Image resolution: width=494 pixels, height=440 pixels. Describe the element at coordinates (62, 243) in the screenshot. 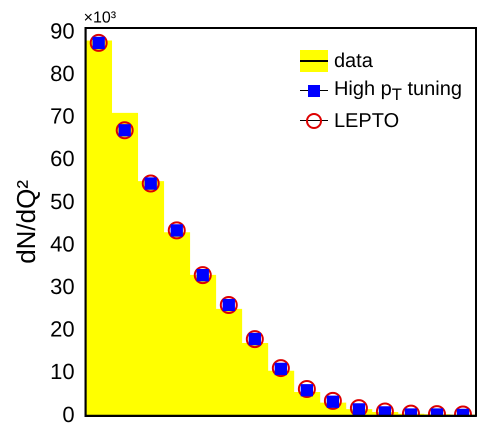

I see `y-tick-label: 40` at that location.